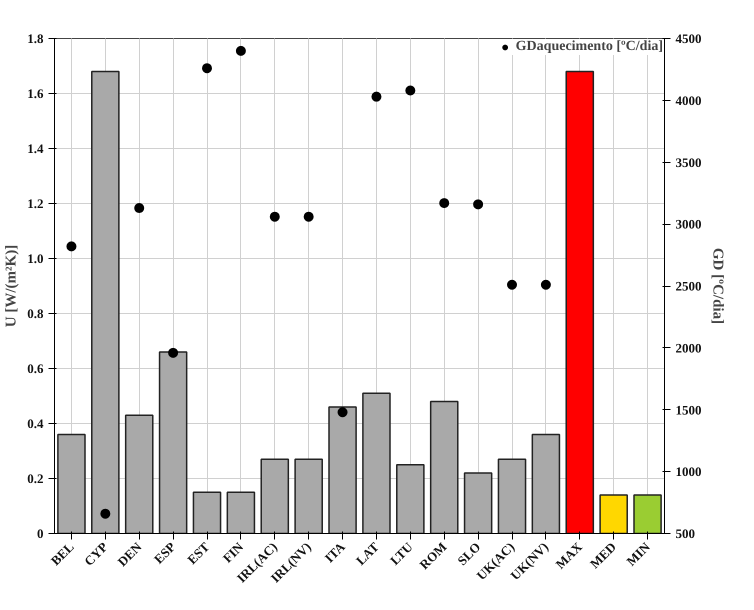 This screenshot has width=754, height=610. I want to click on y-tick-label: 1.4, so click(35, 148).